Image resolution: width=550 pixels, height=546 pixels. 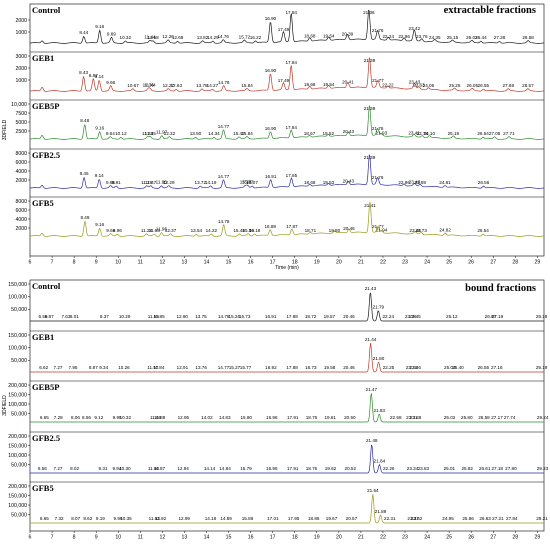 What do you see at coordinates (371, 339) in the screenshot?
I see `peak-label: 21.44` at bounding box center [371, 339].